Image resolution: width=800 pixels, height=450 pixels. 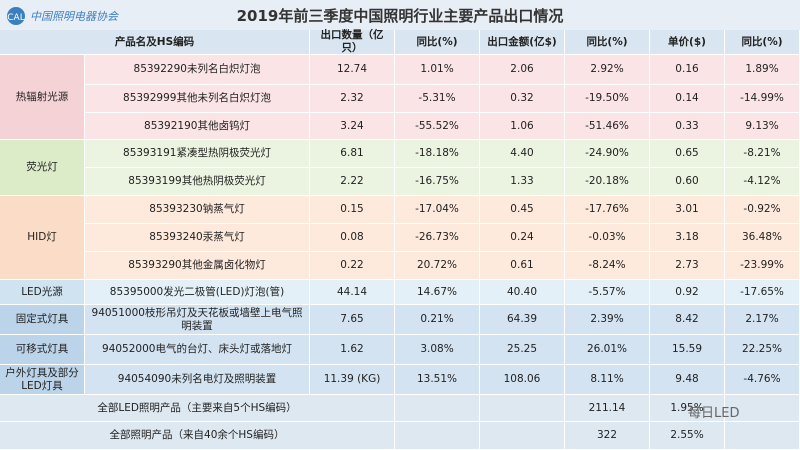 I want to click on group-label: HID灯, so click(x=42, y=238).